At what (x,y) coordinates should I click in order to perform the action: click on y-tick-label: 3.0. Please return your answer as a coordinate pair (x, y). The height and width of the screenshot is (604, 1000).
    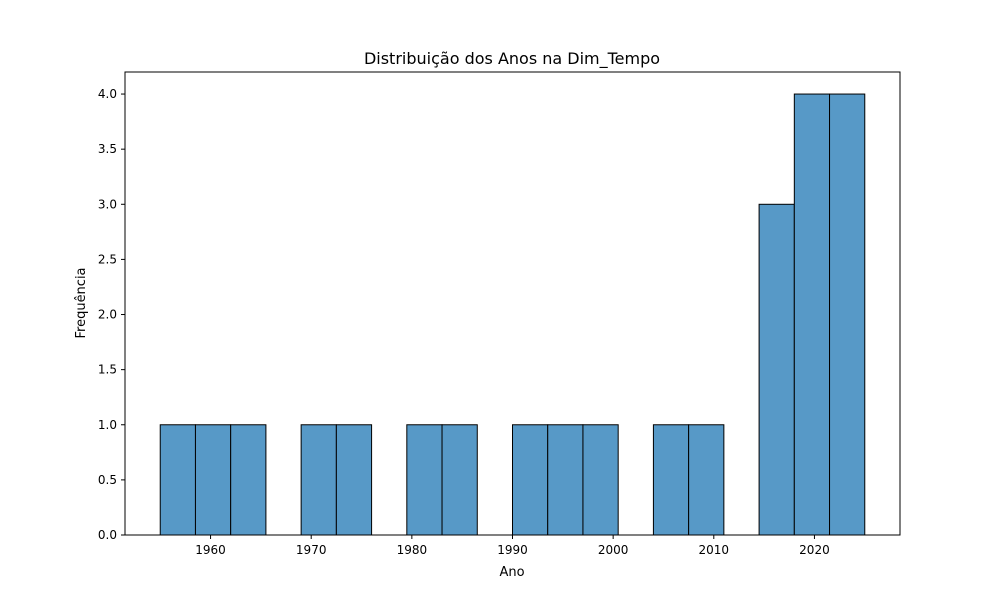
    Looking at the image, I should click on (107, 204).